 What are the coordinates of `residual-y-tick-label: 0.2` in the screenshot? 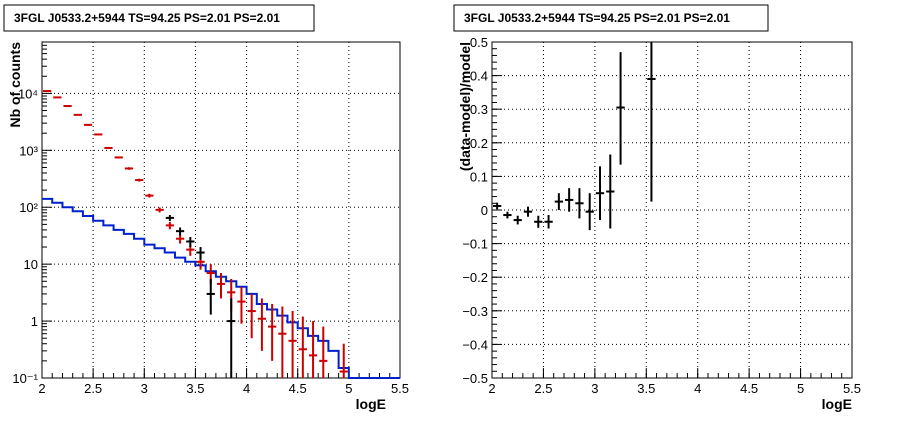 It's located at (479, 143).